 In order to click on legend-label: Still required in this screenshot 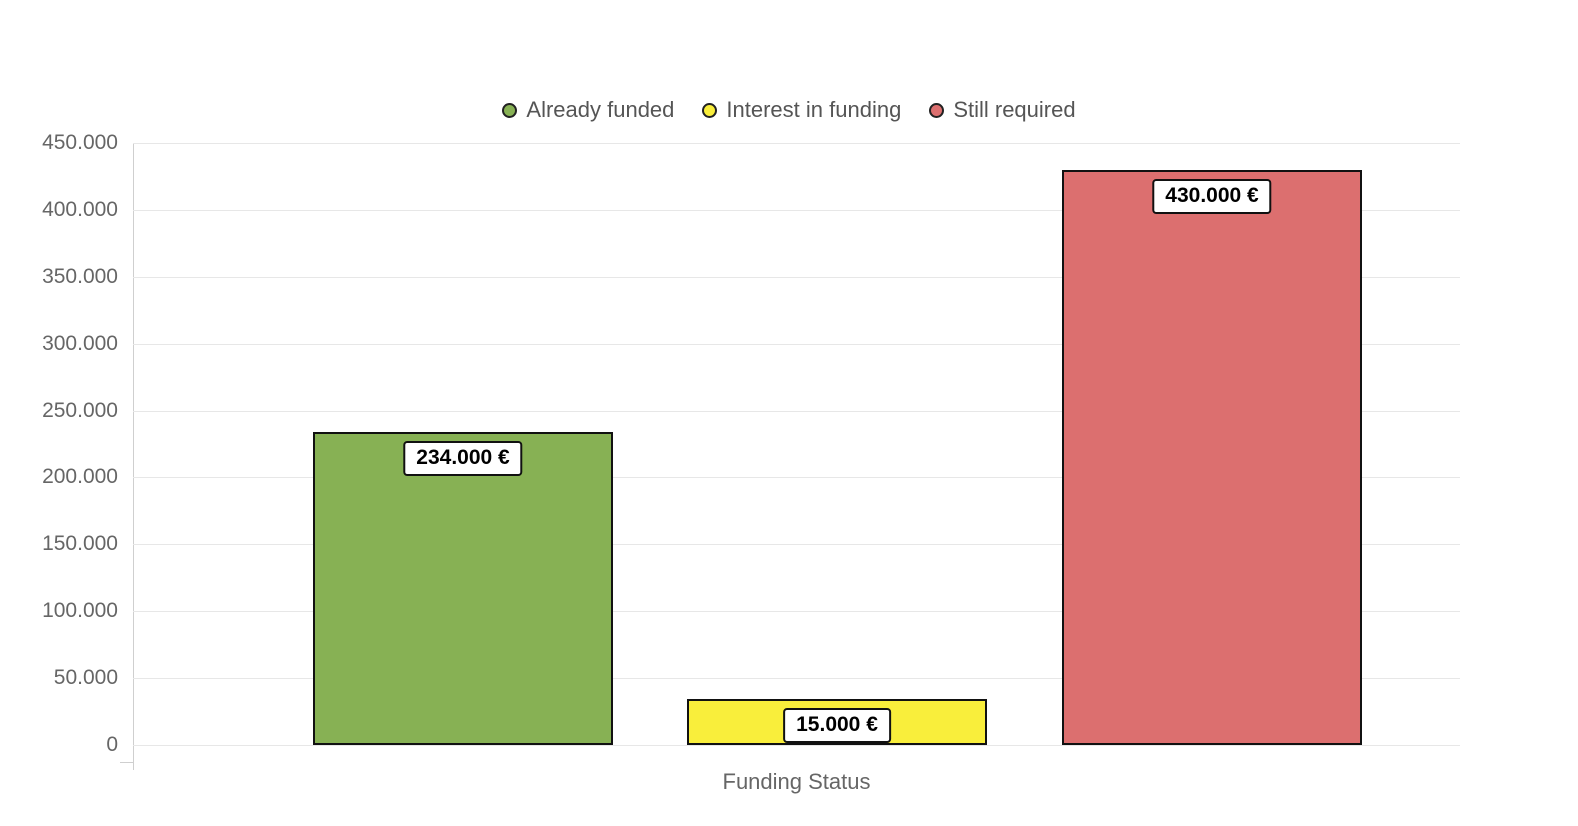, I will do `click(1014, 109)`.